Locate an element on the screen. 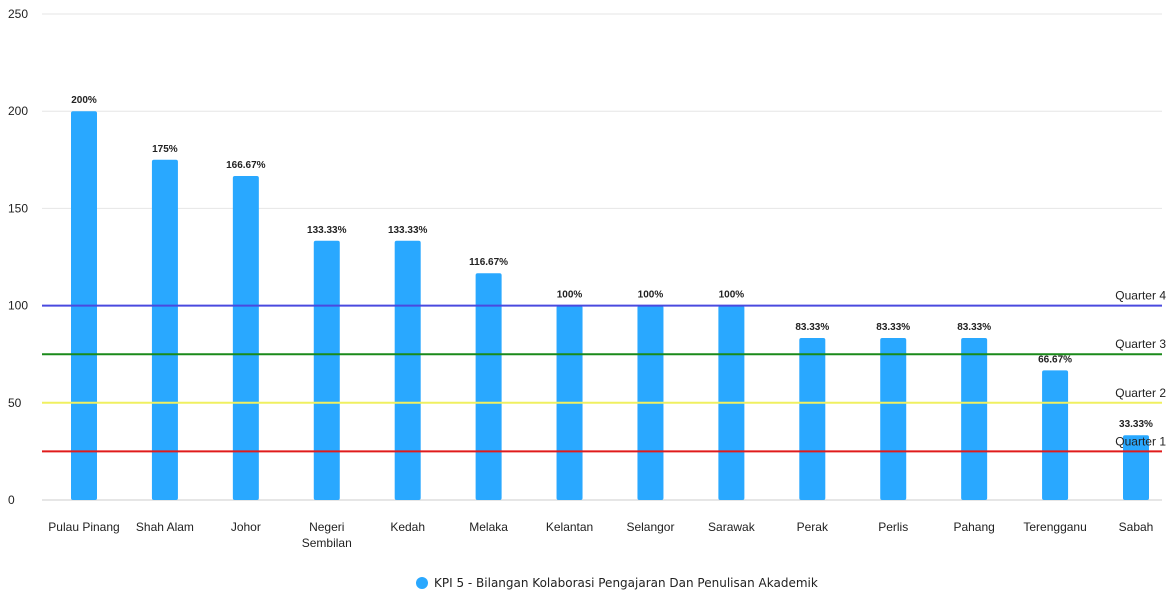 The image size is (1172, 595). x-tick-label: Kedah is located at coordinates (407, 527).